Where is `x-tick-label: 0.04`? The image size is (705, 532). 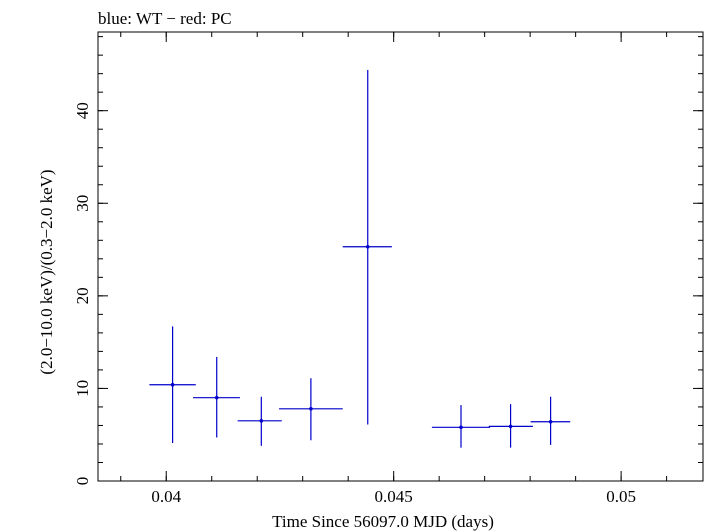
x-tick-label: 0.04 is located at coordinates (166, 496).